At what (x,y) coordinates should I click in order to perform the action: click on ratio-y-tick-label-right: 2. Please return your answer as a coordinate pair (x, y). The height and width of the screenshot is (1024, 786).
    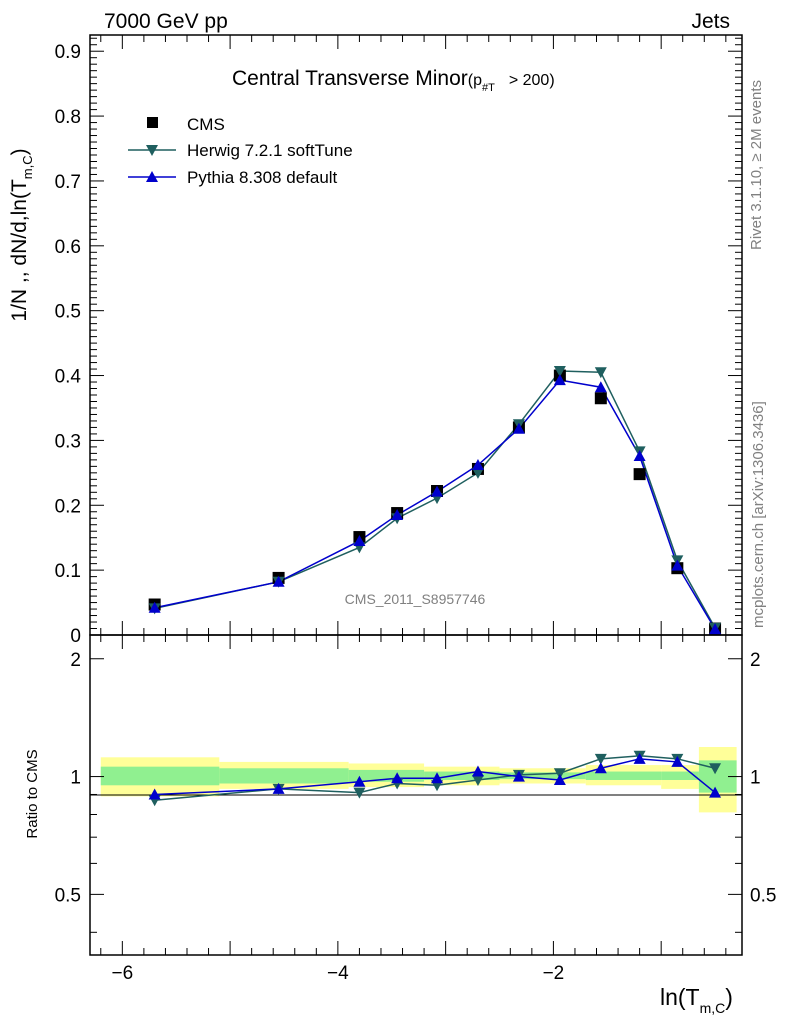
    Looking at the image, I should click on (755, 660).